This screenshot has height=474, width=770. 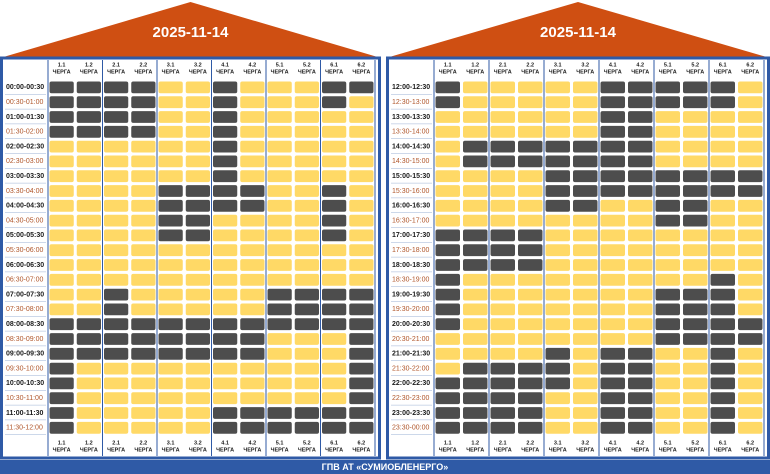 I want to click on queue-label: 5.1, so click(x=668, y=443).